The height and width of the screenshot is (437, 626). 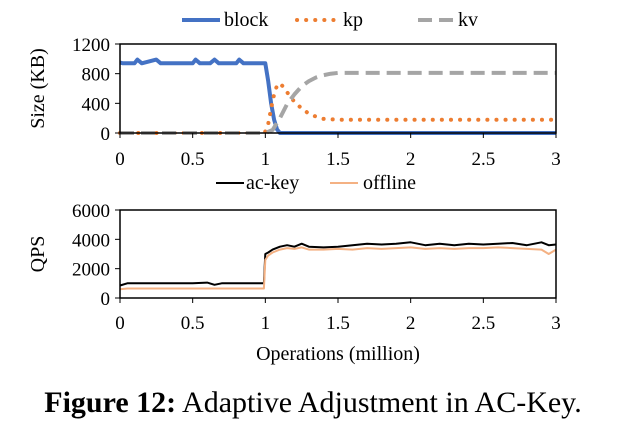 What do you see at coordinates (266, 159) in the screenshot?
I see `size-xtick-label: 1` at bounding box center [266, 159].